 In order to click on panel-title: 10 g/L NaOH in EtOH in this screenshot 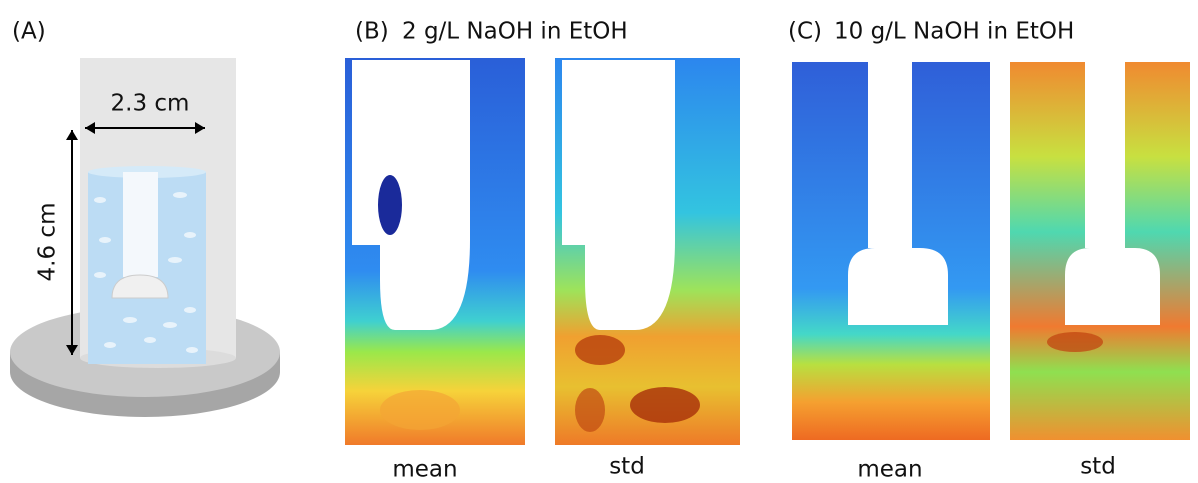, I will do `click(954, 32)`.